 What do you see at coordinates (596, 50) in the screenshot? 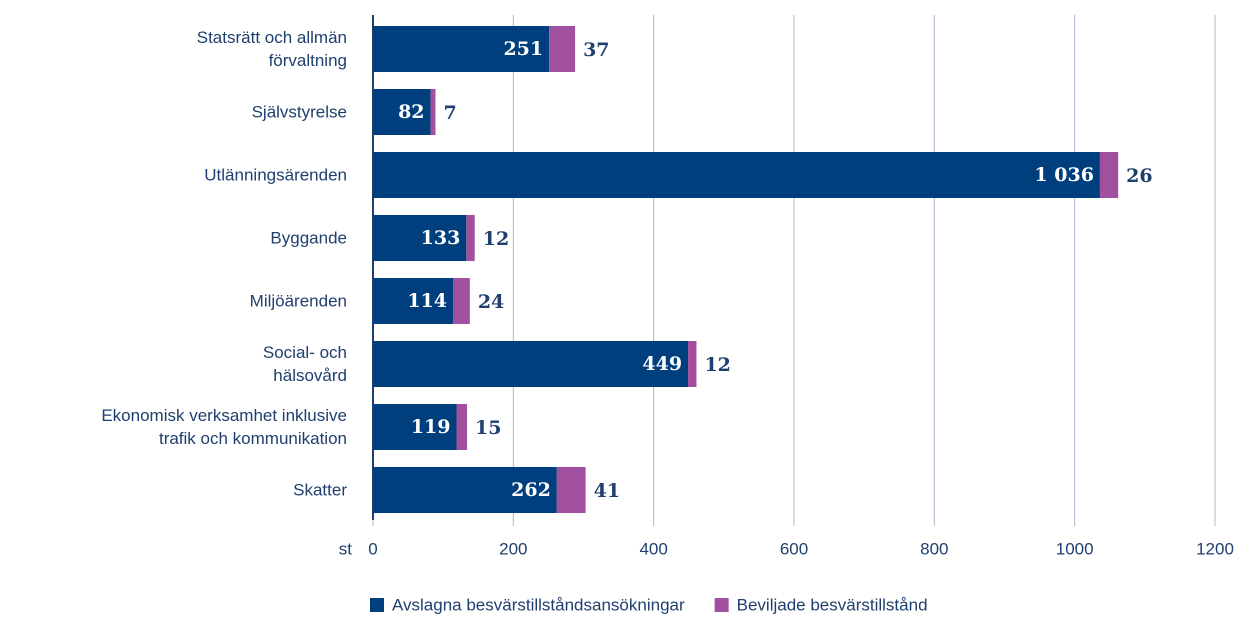
I see `data-label: 37` at bounding box center [596, 50].